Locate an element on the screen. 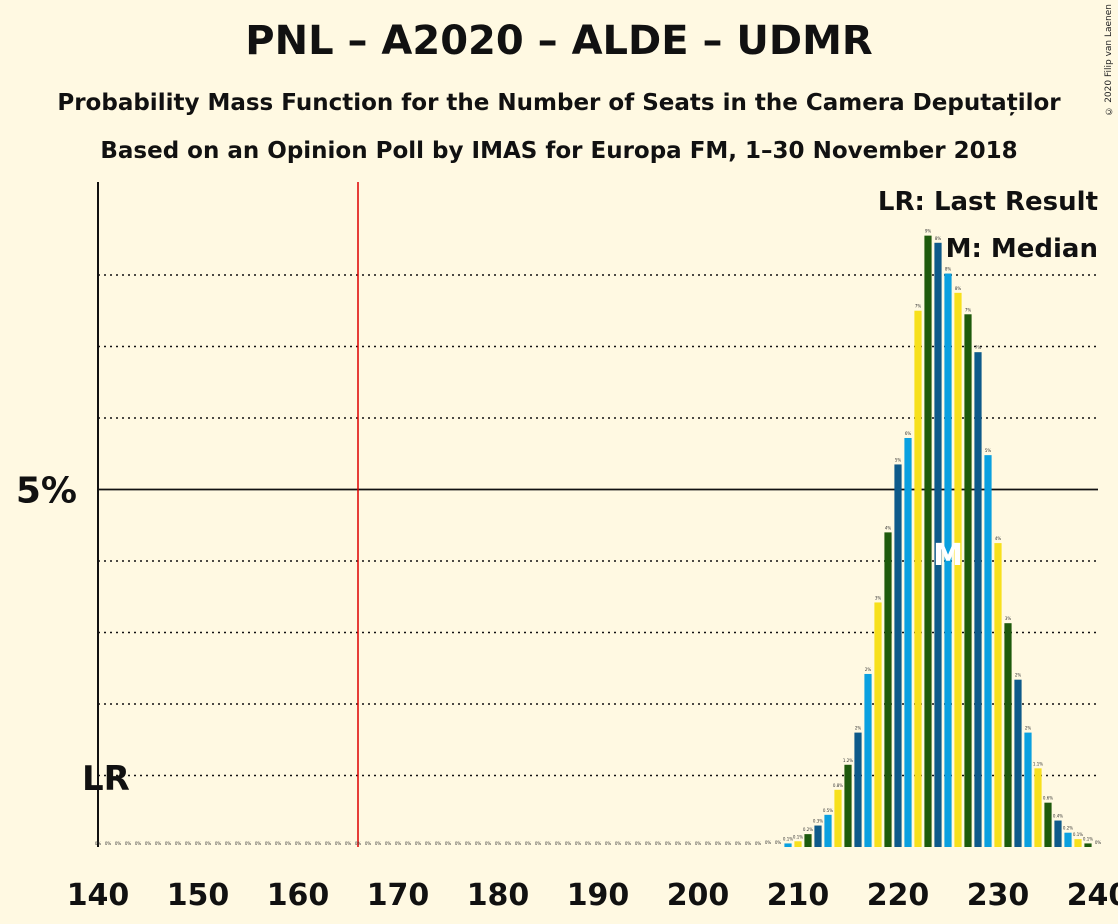  x-tick-label: 230 is located at coordinates (998, 895).